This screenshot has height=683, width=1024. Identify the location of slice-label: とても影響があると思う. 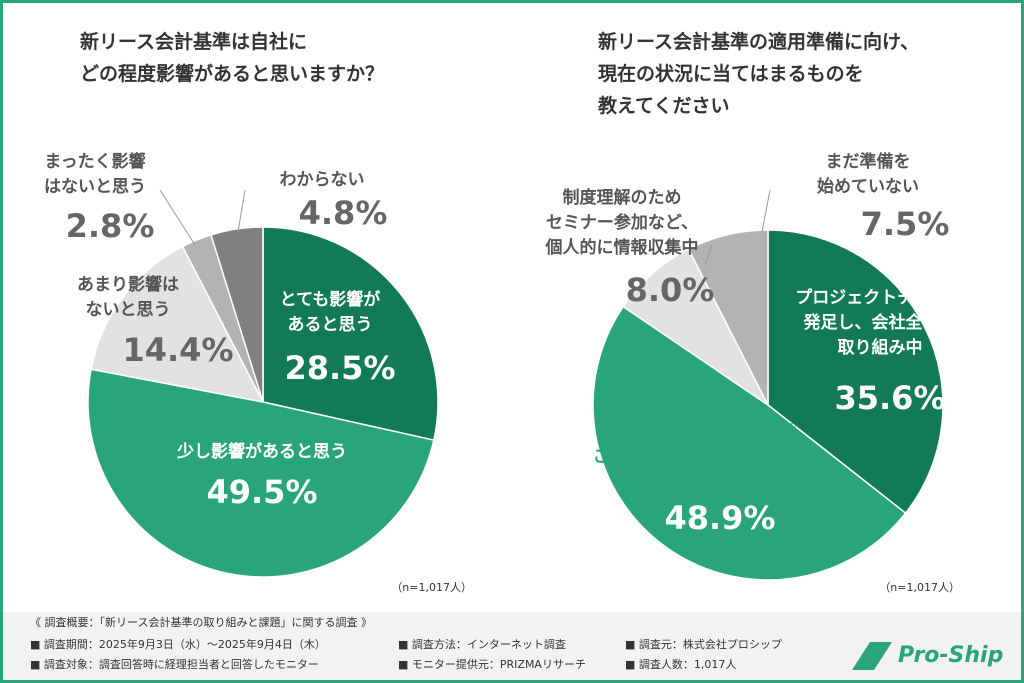
(330, 312).